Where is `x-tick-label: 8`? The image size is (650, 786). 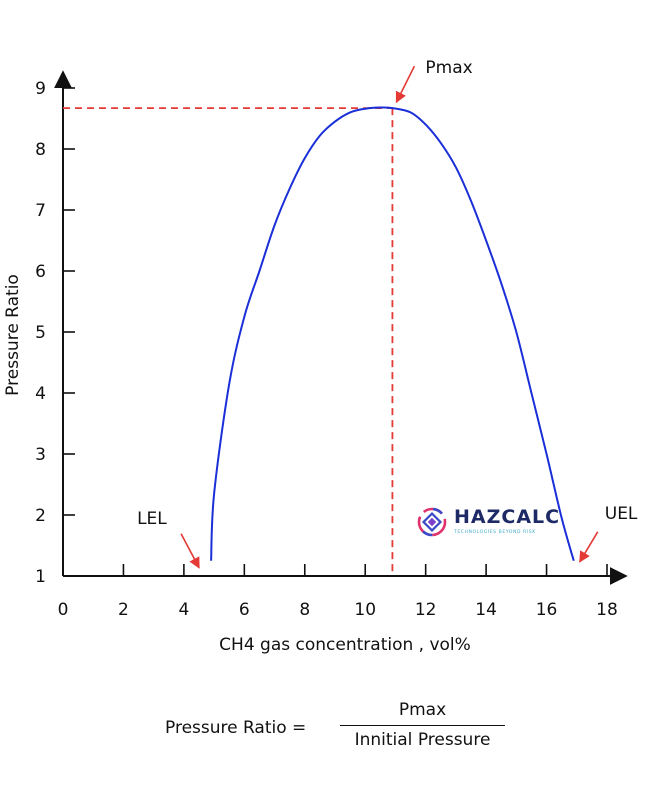
x-tick-label: 8 is located at coordinates (304, 610).